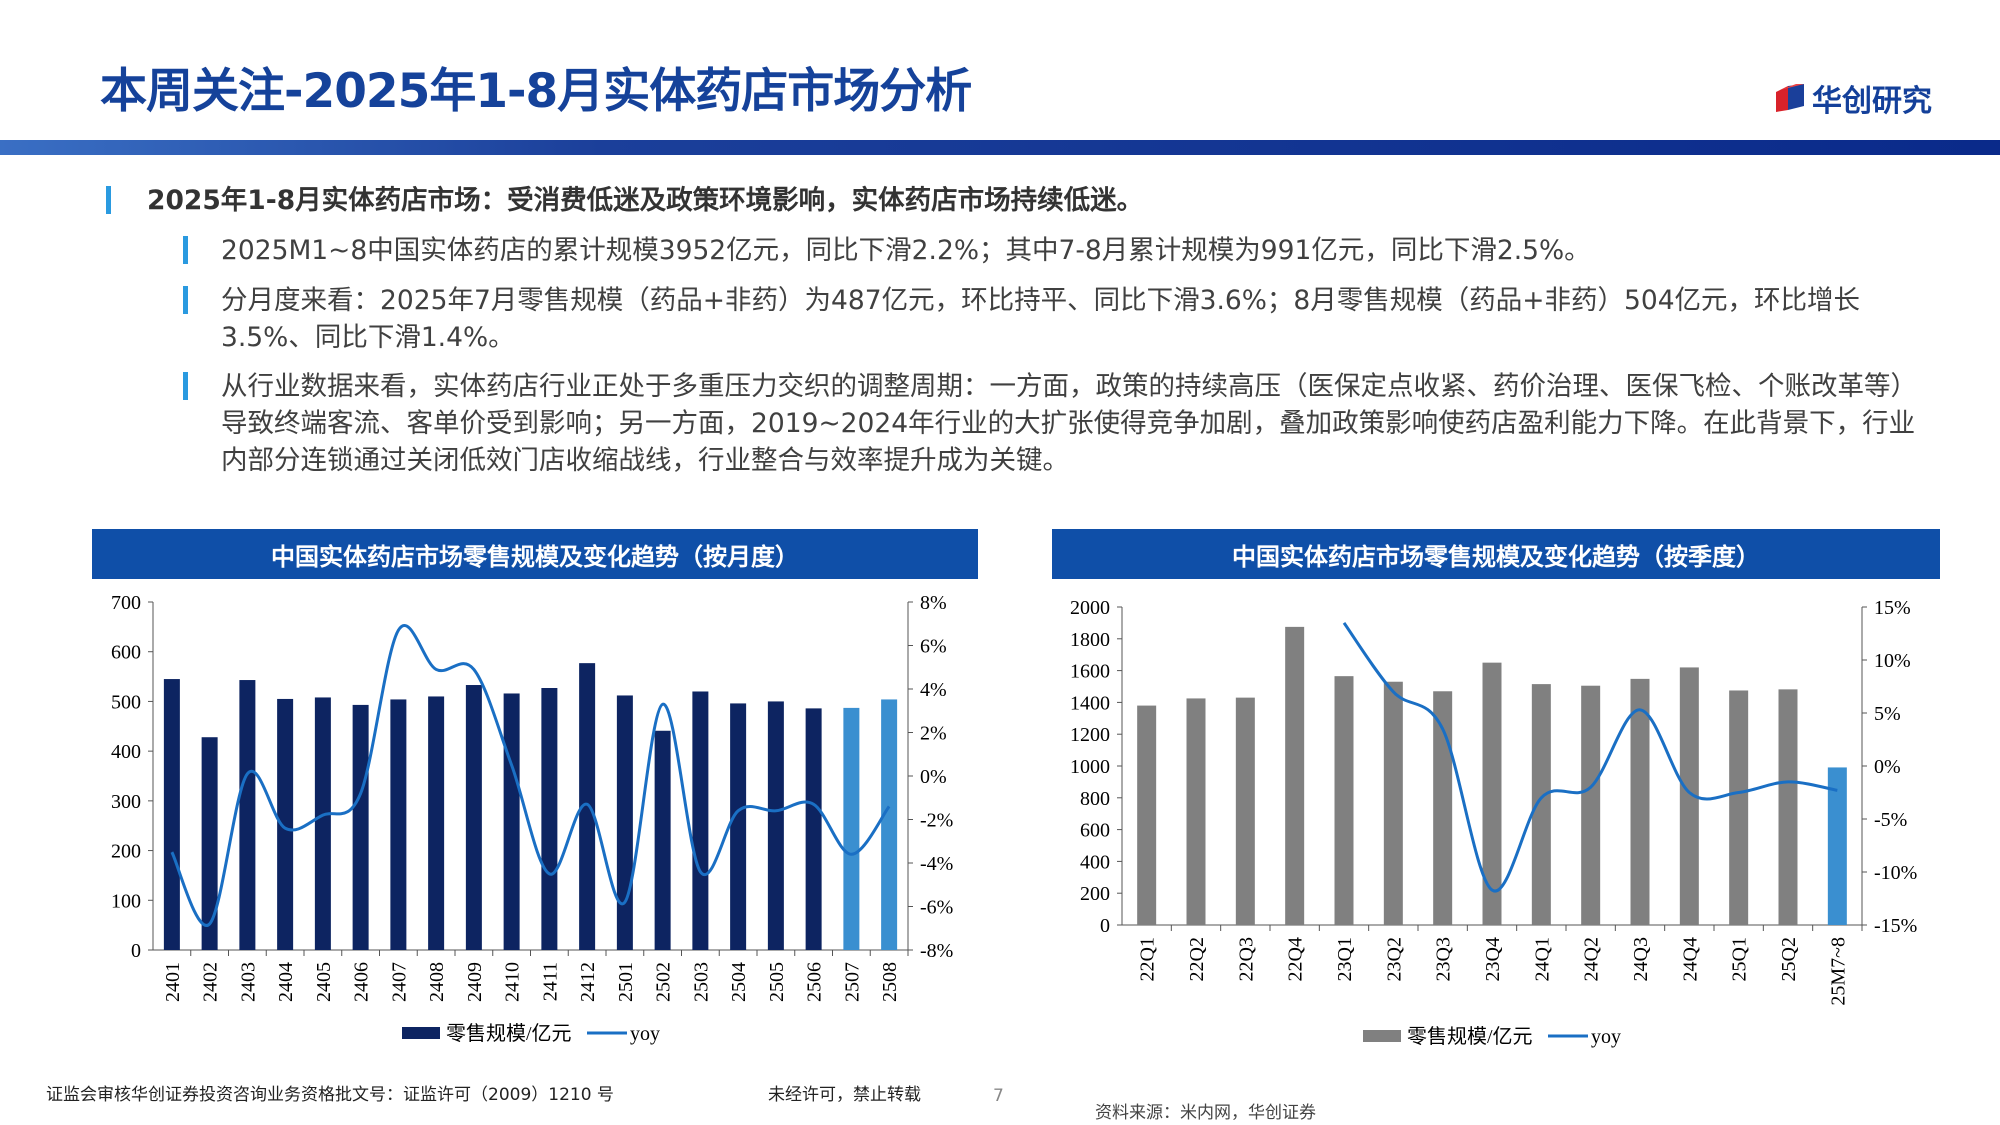 This screenshot has height=1125, width=2000. Describe the element at coordinates (126, 653) in the screenshot. I see `y-tick-label: 600` at that location.